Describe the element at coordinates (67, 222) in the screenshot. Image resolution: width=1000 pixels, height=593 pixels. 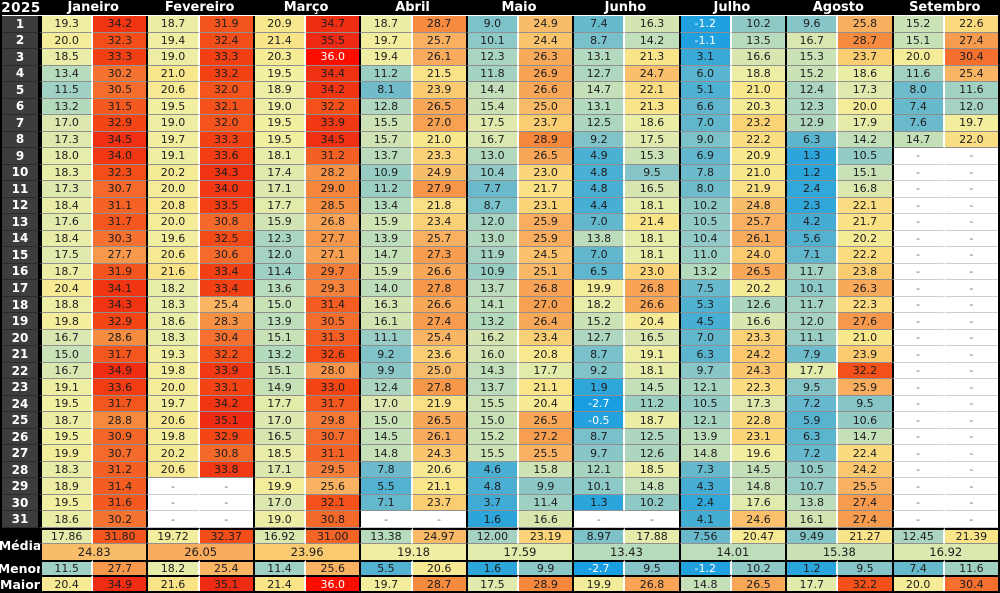
I see `temp-min-cell: 17.6` at that location.